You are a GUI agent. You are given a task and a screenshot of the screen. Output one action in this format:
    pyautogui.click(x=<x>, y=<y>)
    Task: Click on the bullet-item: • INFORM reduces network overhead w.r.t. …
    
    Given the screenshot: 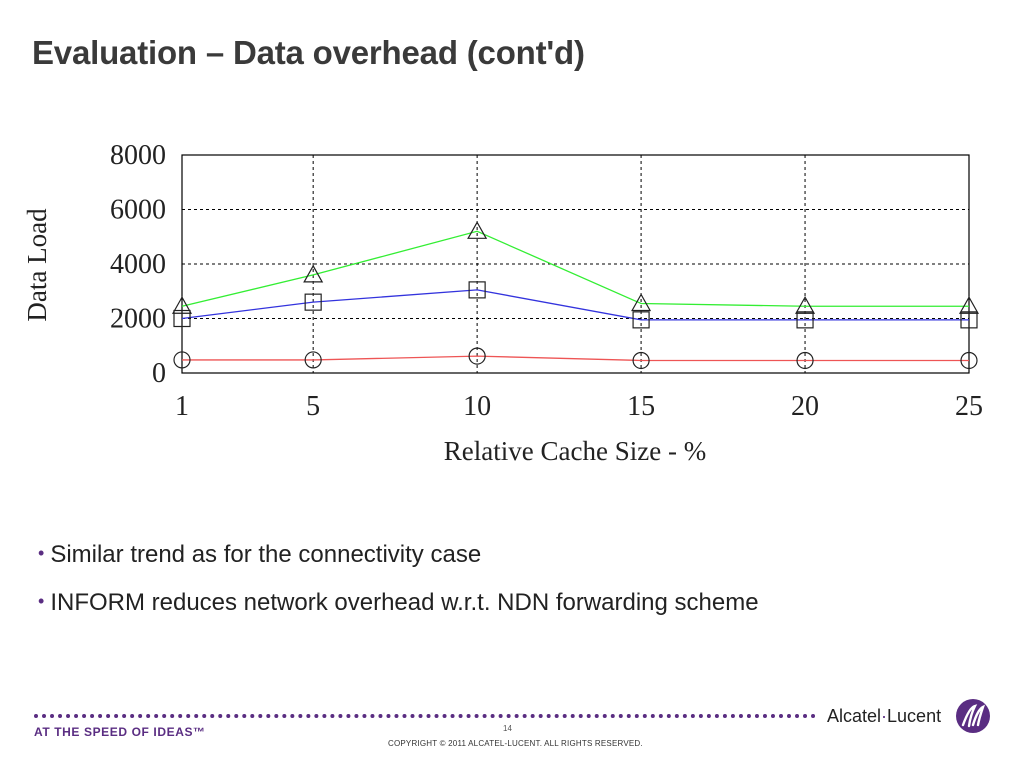 What is the action you would take?
    pyautogui.click(x=398, y=603)
    